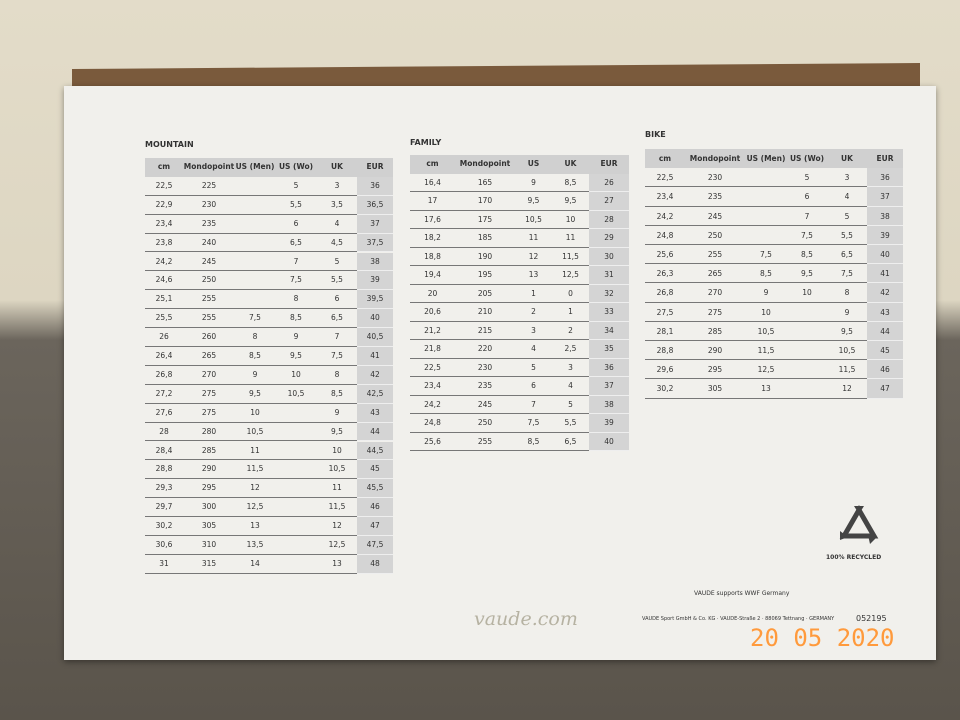 The image size is (960, 720). Describe the element at coordinates (609, 330) in the screenshot. I see `table-cell: 34` at that location.